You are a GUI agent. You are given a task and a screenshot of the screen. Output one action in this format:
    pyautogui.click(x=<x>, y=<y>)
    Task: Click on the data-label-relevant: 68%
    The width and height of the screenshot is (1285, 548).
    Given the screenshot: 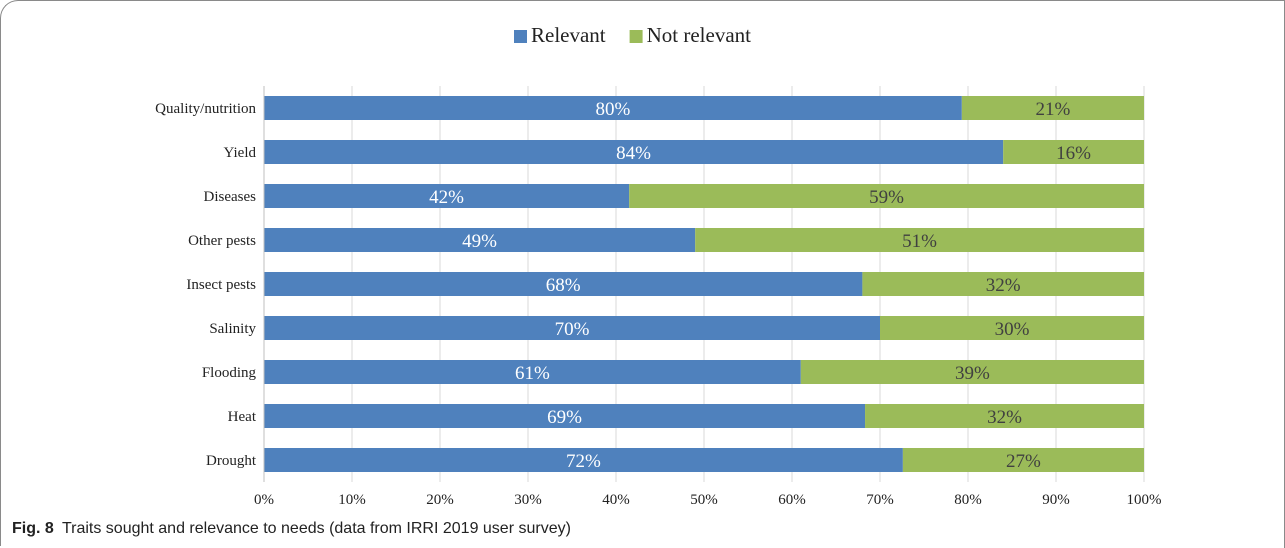 What is the action you would take?
    pyautogui.click(x=563, y=285)
    